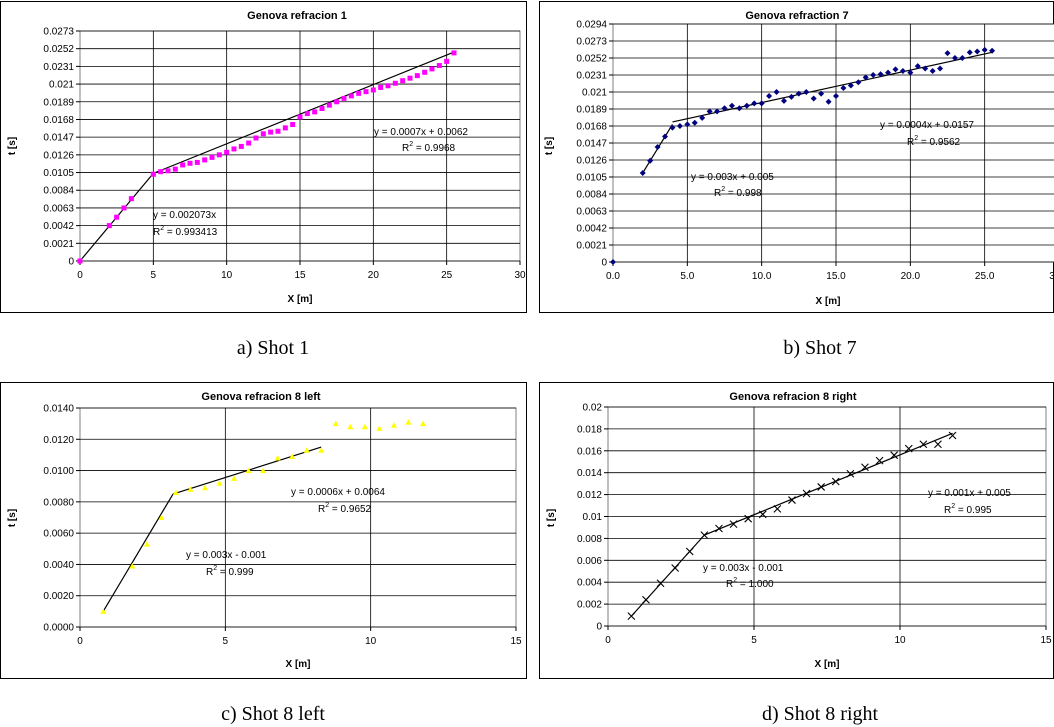  Describe the element at coordinates (411, 144) in the screenshot. I see `r2-superscript: 2` at that location.